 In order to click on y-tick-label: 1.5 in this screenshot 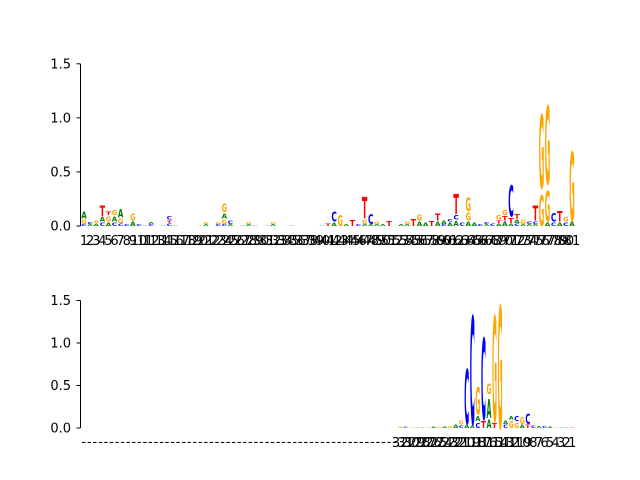, I will do `click(60, 64)`.